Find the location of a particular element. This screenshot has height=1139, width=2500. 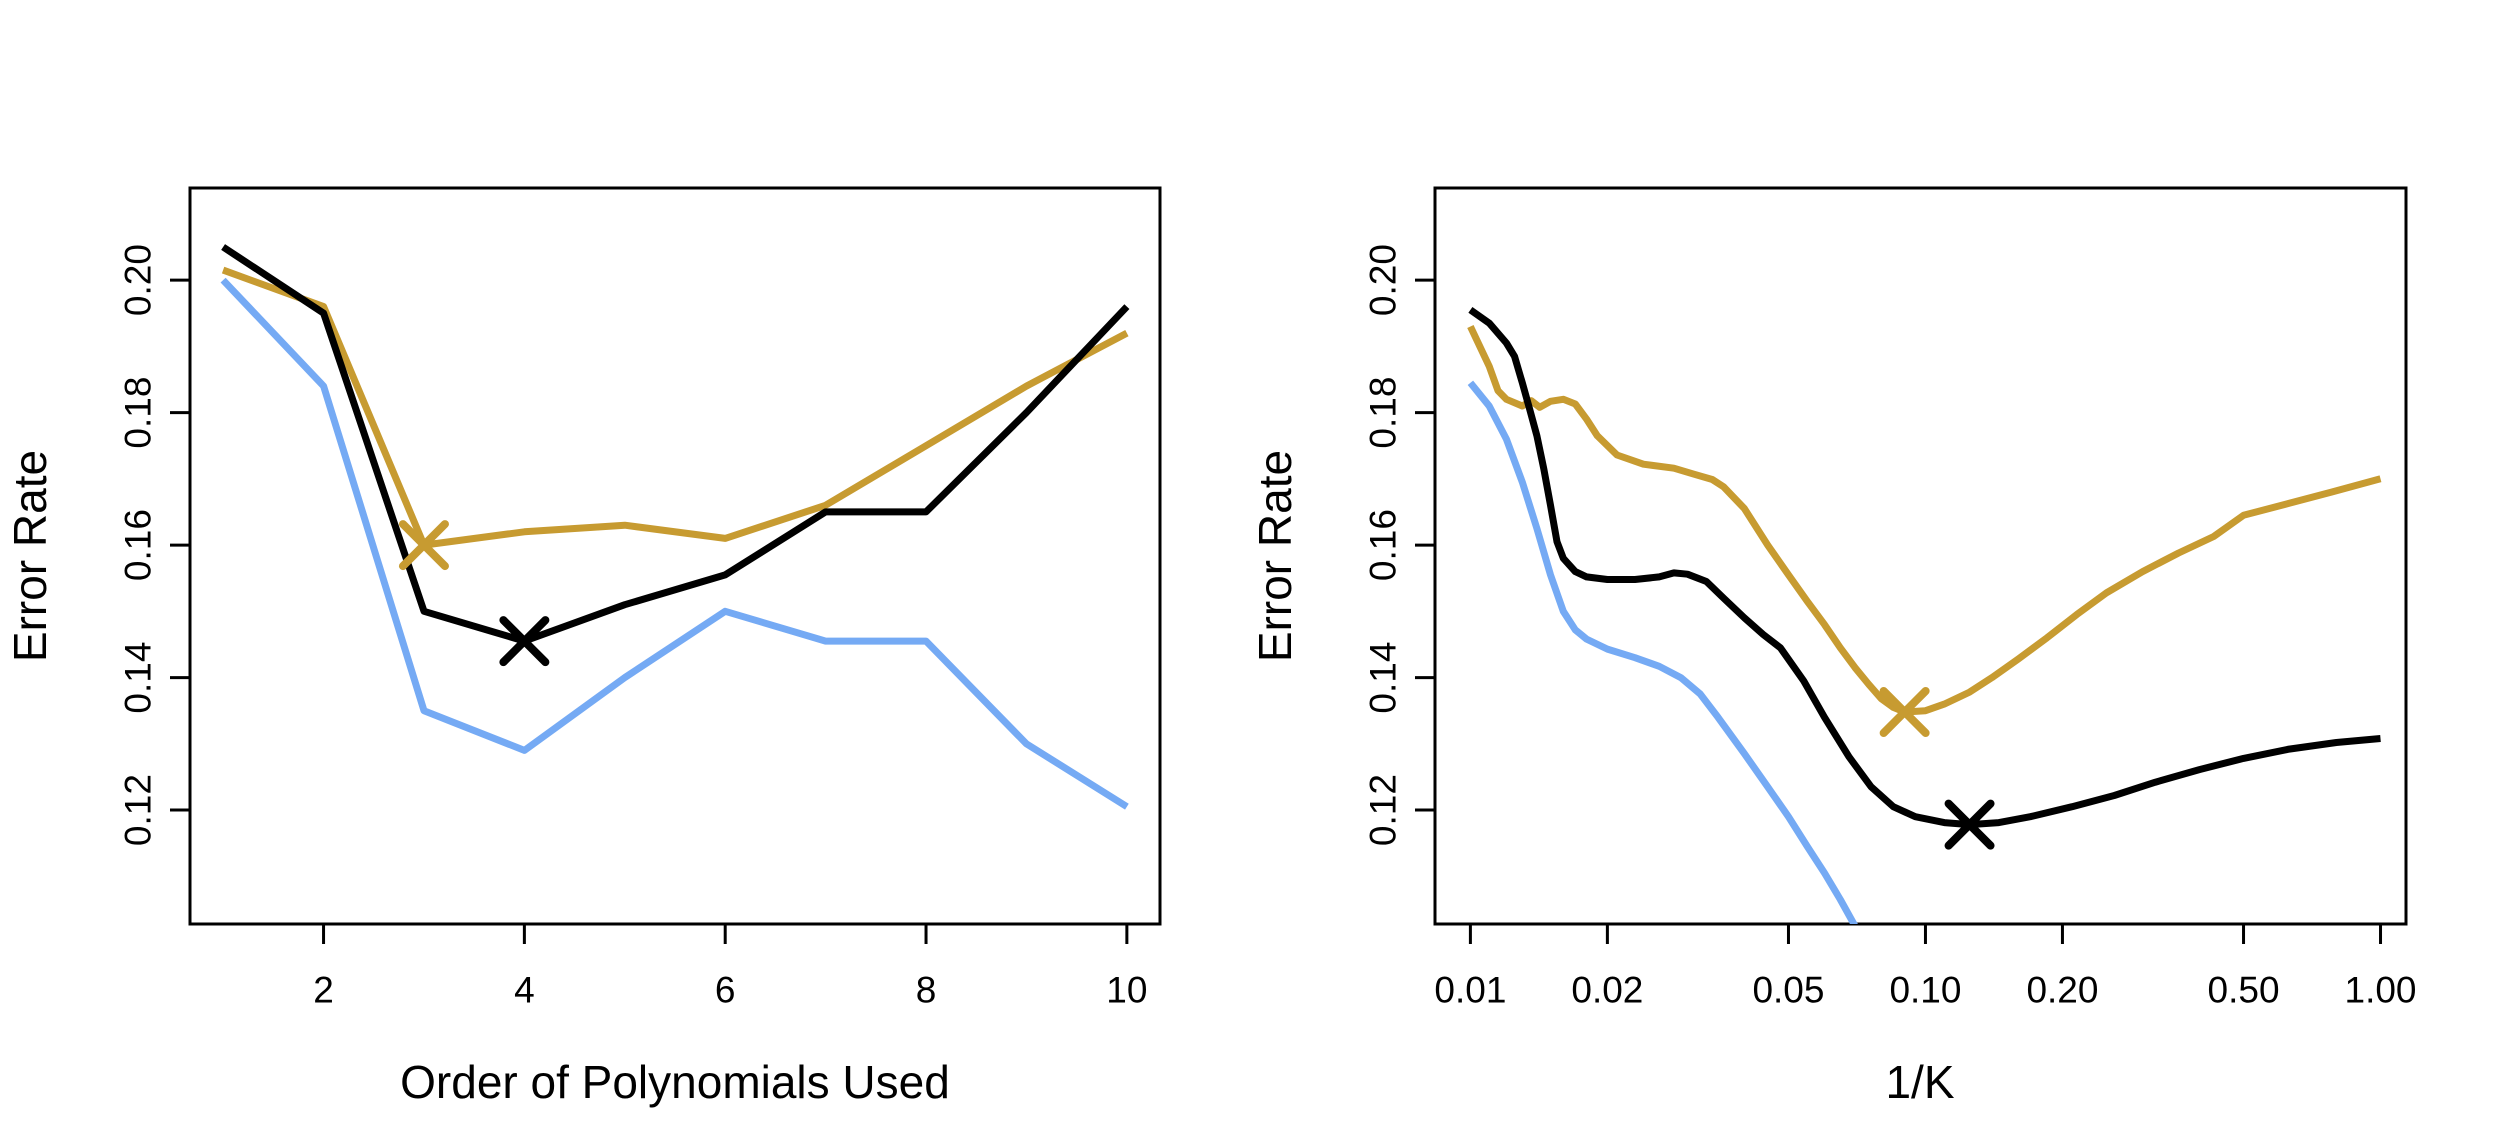

left-y-axis-title: Error Rate is located at coordinates (30, 556).